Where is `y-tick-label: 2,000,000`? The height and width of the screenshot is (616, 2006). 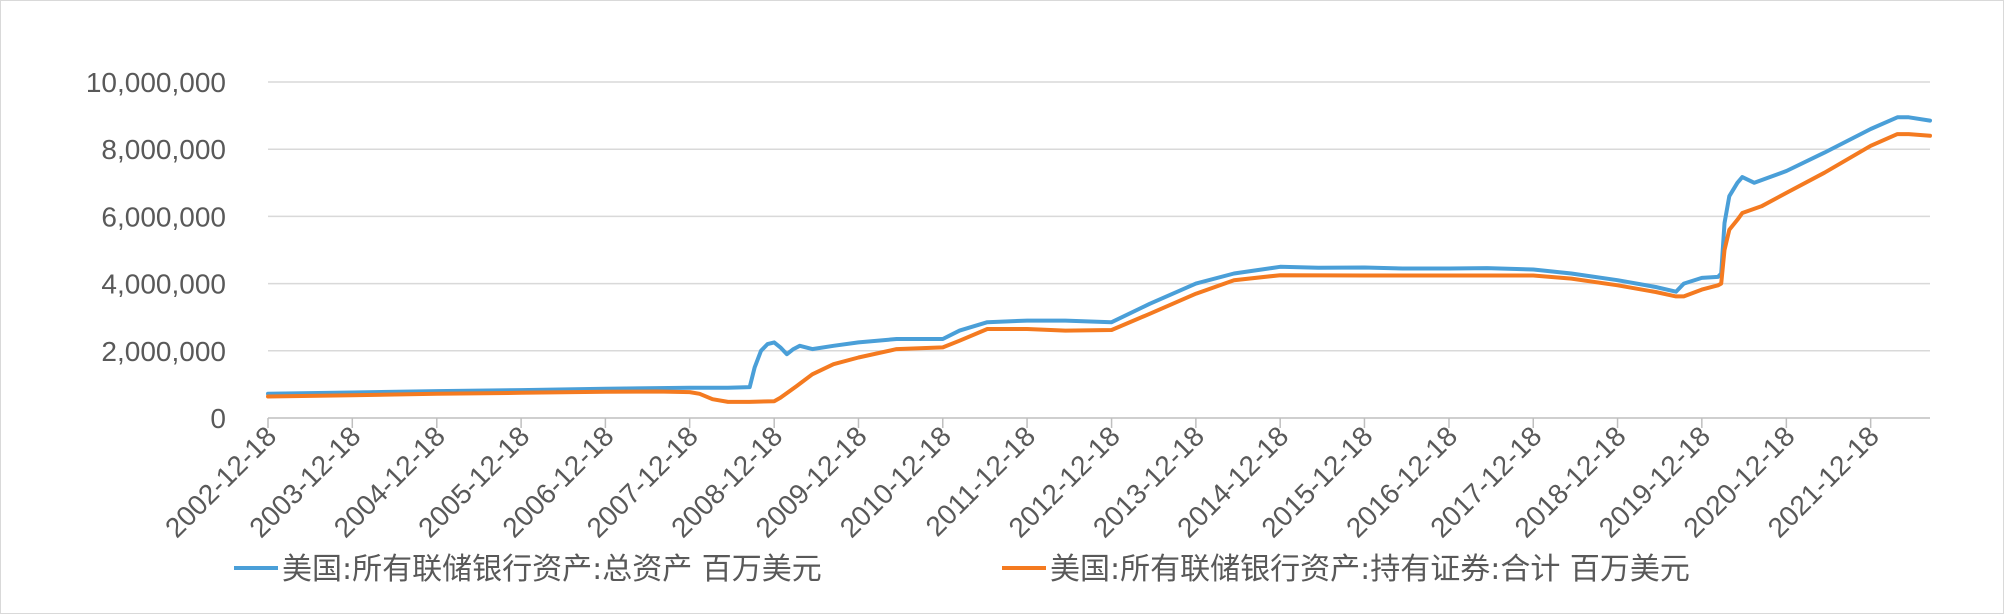
y-tick-label: 2,000,000 is located at coordinates (163, 351).